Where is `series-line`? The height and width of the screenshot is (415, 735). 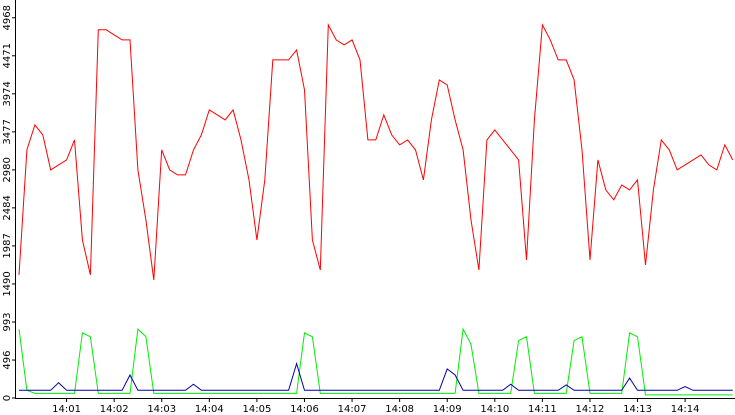 series-line is located at coordinates (376, 376).